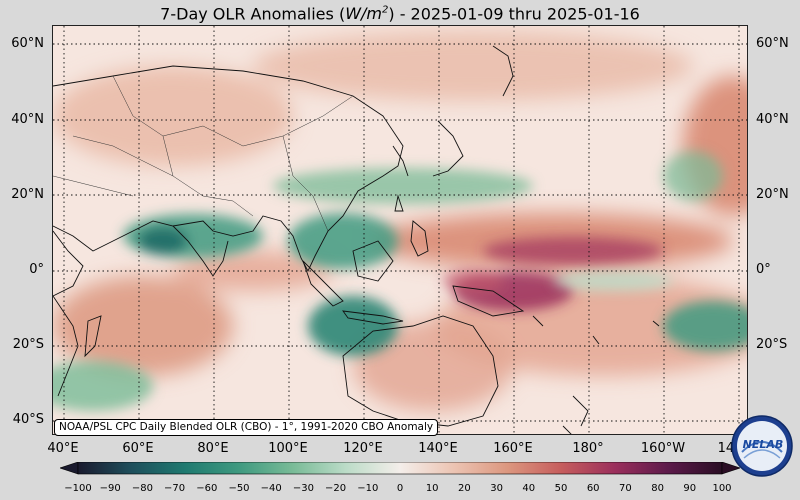  What do you see at coordinates (175, 488) in the screenshot?
I see `colorbar-tick-label: −70` at bounding box center [175, 488].